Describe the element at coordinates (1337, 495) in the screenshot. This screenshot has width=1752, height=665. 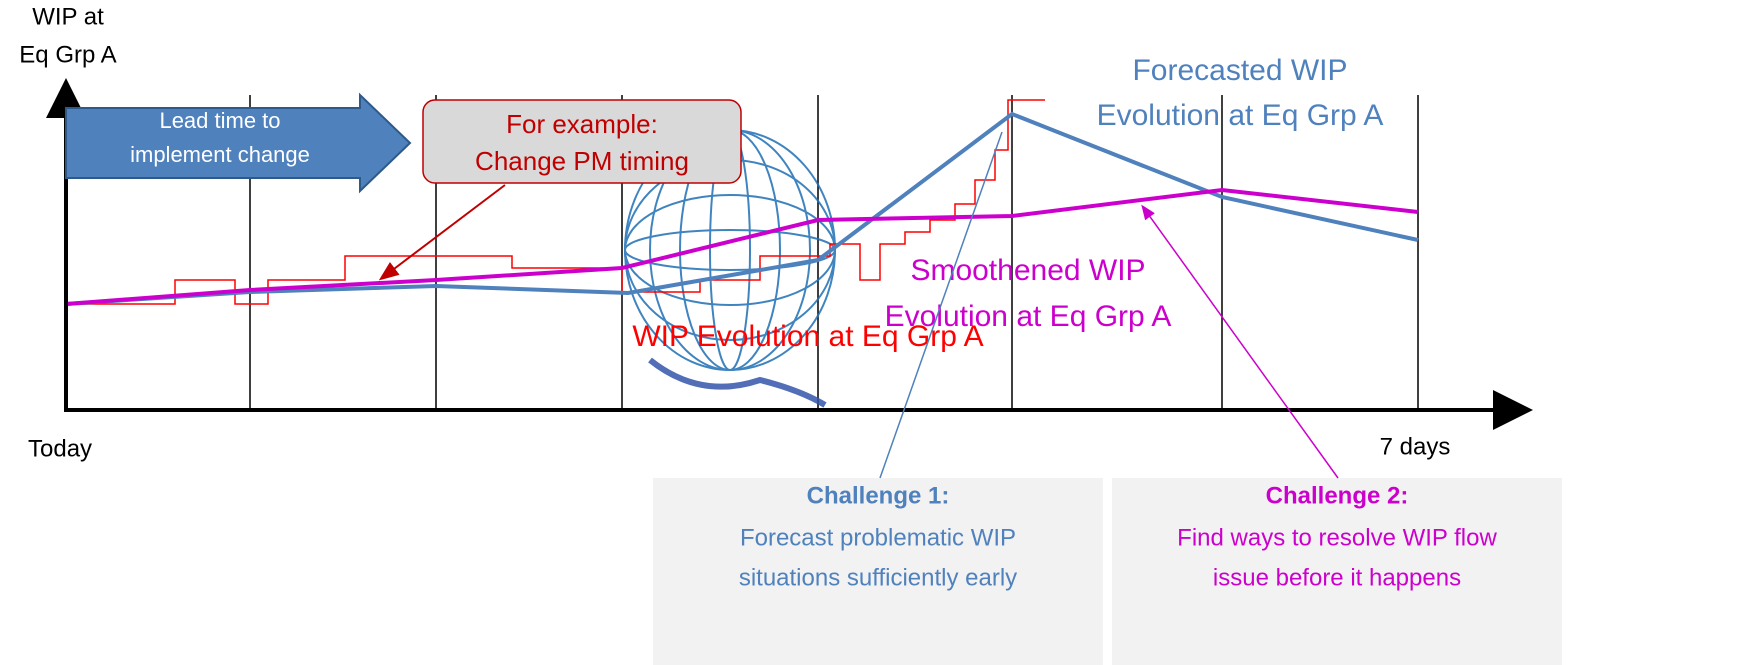
I see `challenge-title: Challenge 2:` at that location.